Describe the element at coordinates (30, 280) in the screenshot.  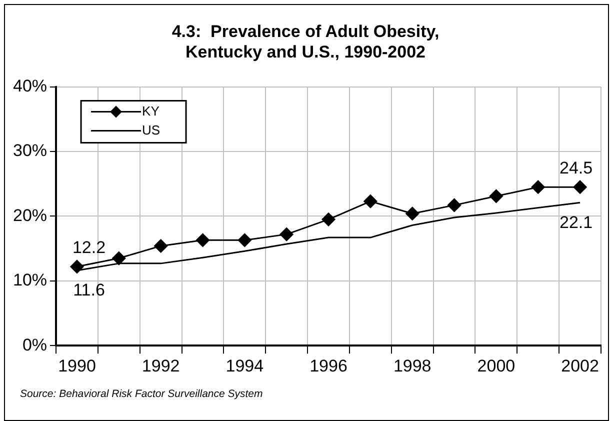
I see `y-tick-label: 10%` at that location.